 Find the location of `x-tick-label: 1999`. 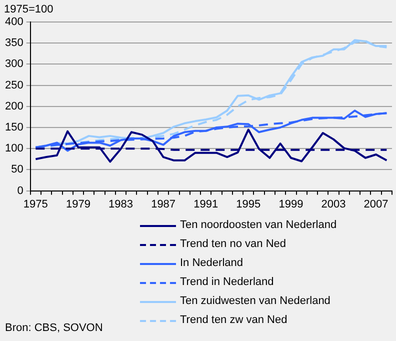

x-tick-label: 1999 is located at coordinates (291, 204).